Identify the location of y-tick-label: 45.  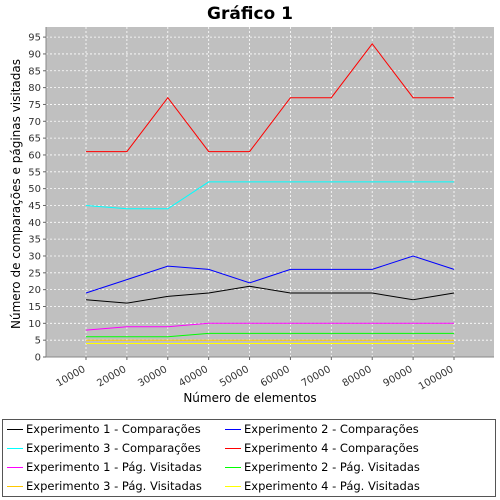
(34, 206).